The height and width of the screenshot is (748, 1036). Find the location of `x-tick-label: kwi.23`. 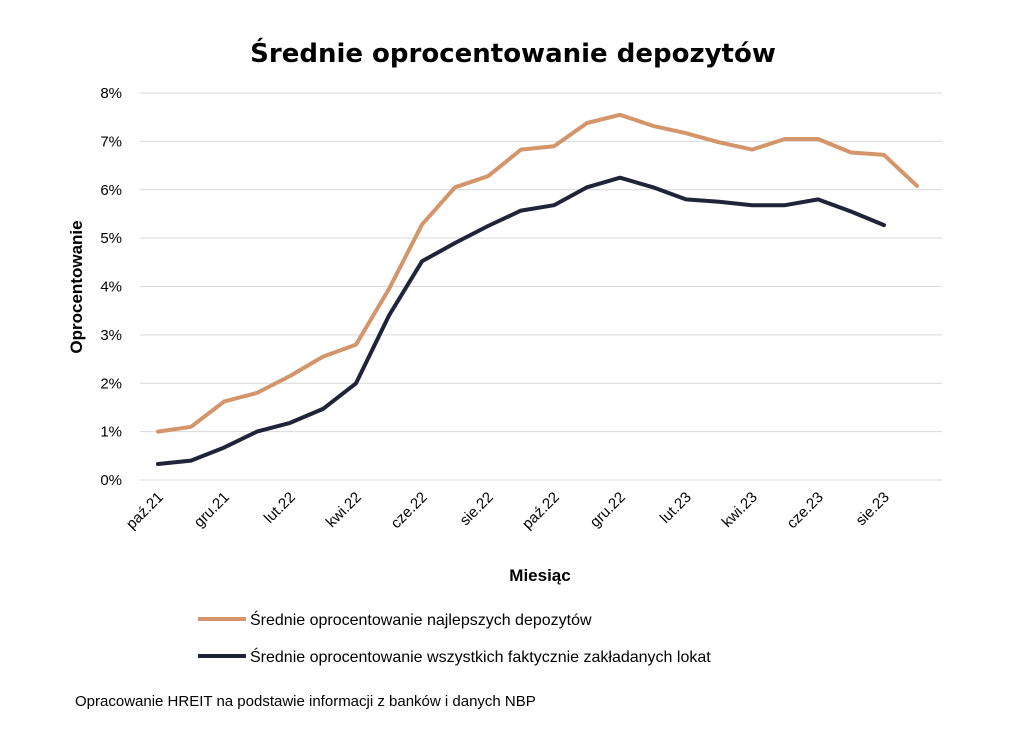

x-tick-label: kwi.23 is located at coordinates (740, 510).